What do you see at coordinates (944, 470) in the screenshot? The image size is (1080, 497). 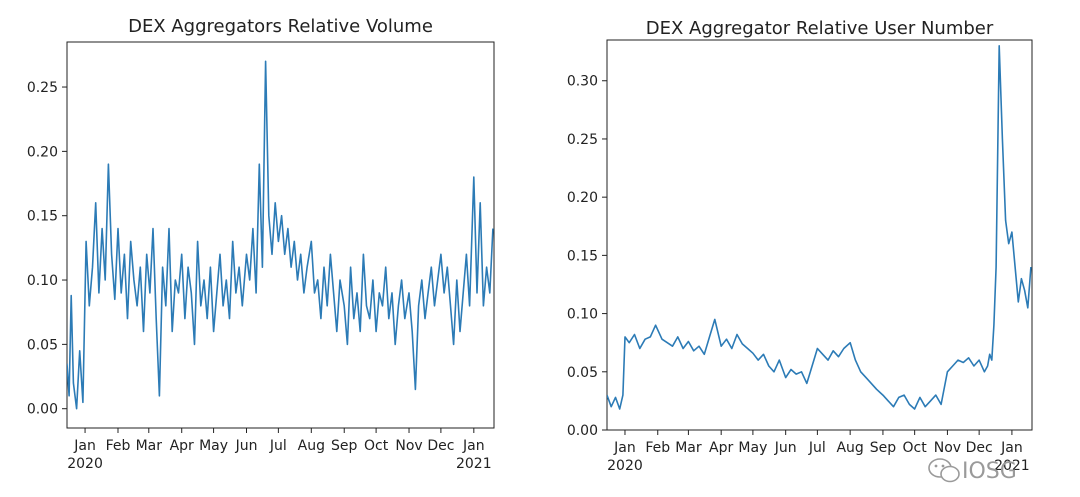 I see `wechat-icon` at bounding box center [944, 470].